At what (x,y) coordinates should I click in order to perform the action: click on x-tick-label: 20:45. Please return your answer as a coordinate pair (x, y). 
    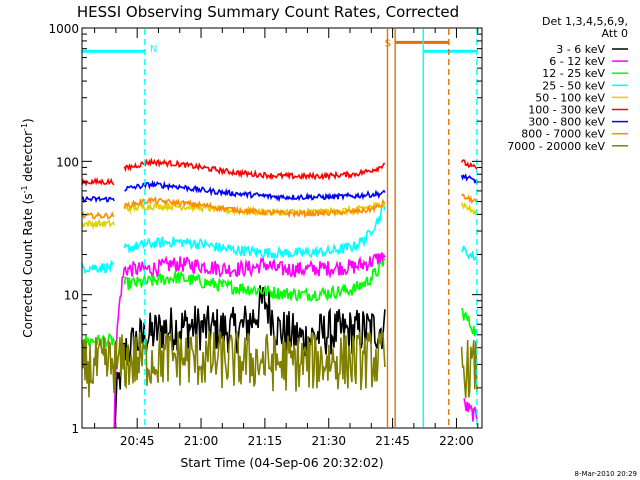
    Looking at the image, I should click on (137, 441).